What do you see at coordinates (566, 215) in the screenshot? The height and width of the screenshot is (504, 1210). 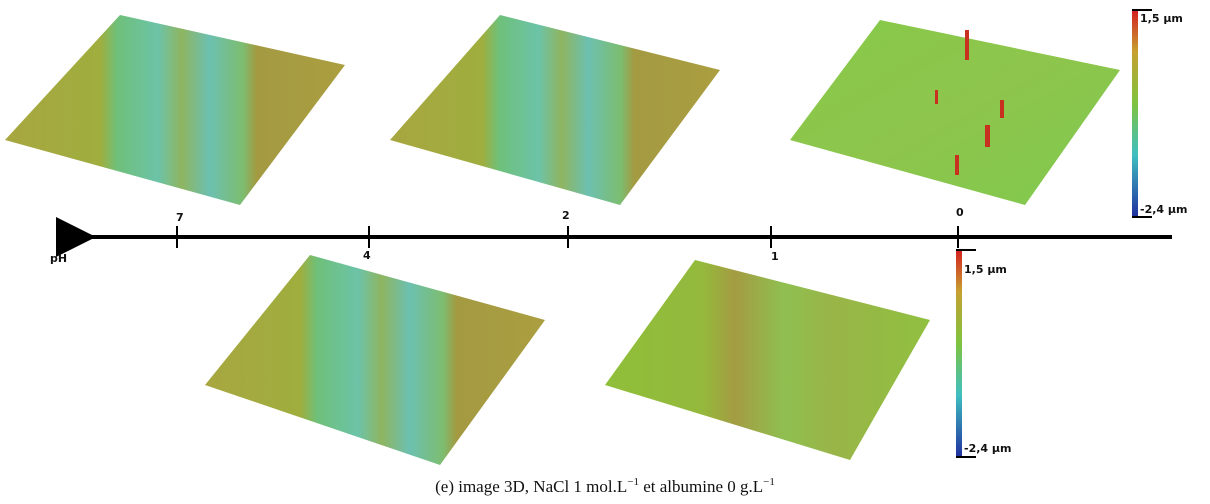 I see `tick-label: 2` at bounding box center [566, 215].